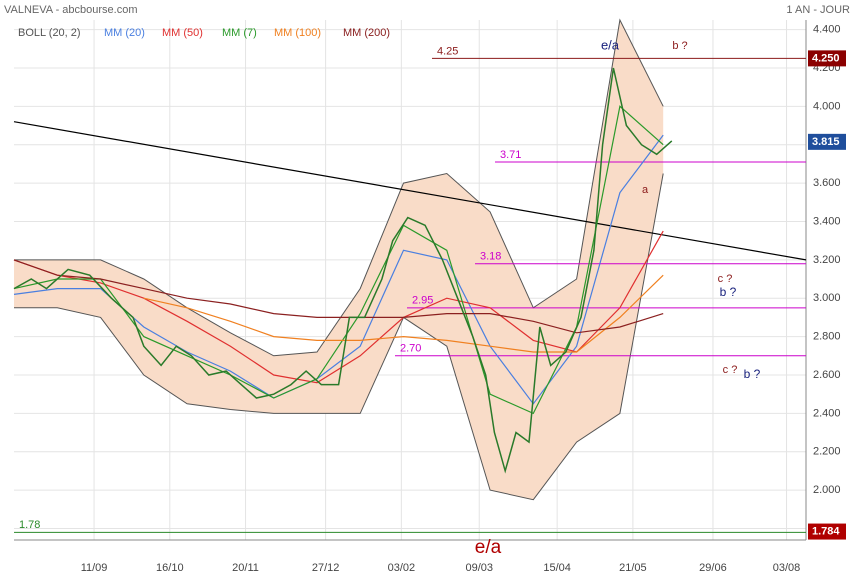 The height and width of the screenshot is (580, 855). I want to click on level-label: 2.95, so click(422, 301).